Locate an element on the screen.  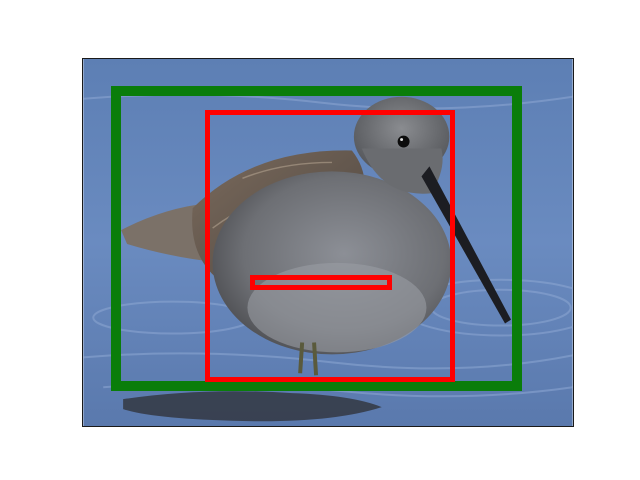
bird-legs is located at coordinates (308, 359).